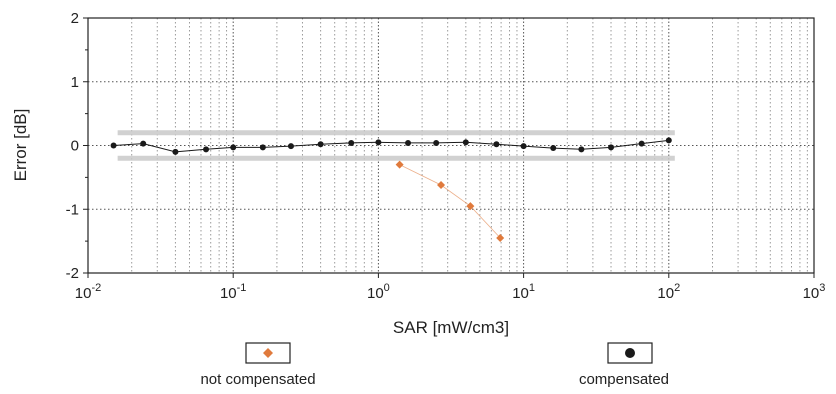 Image resolution: width=836 pixels, height=394 pixels. What do you see at coordinates (88, 292) in the screenshot?
I see `x-tick-label: 10⁻²` at bounding box center [88, 292].